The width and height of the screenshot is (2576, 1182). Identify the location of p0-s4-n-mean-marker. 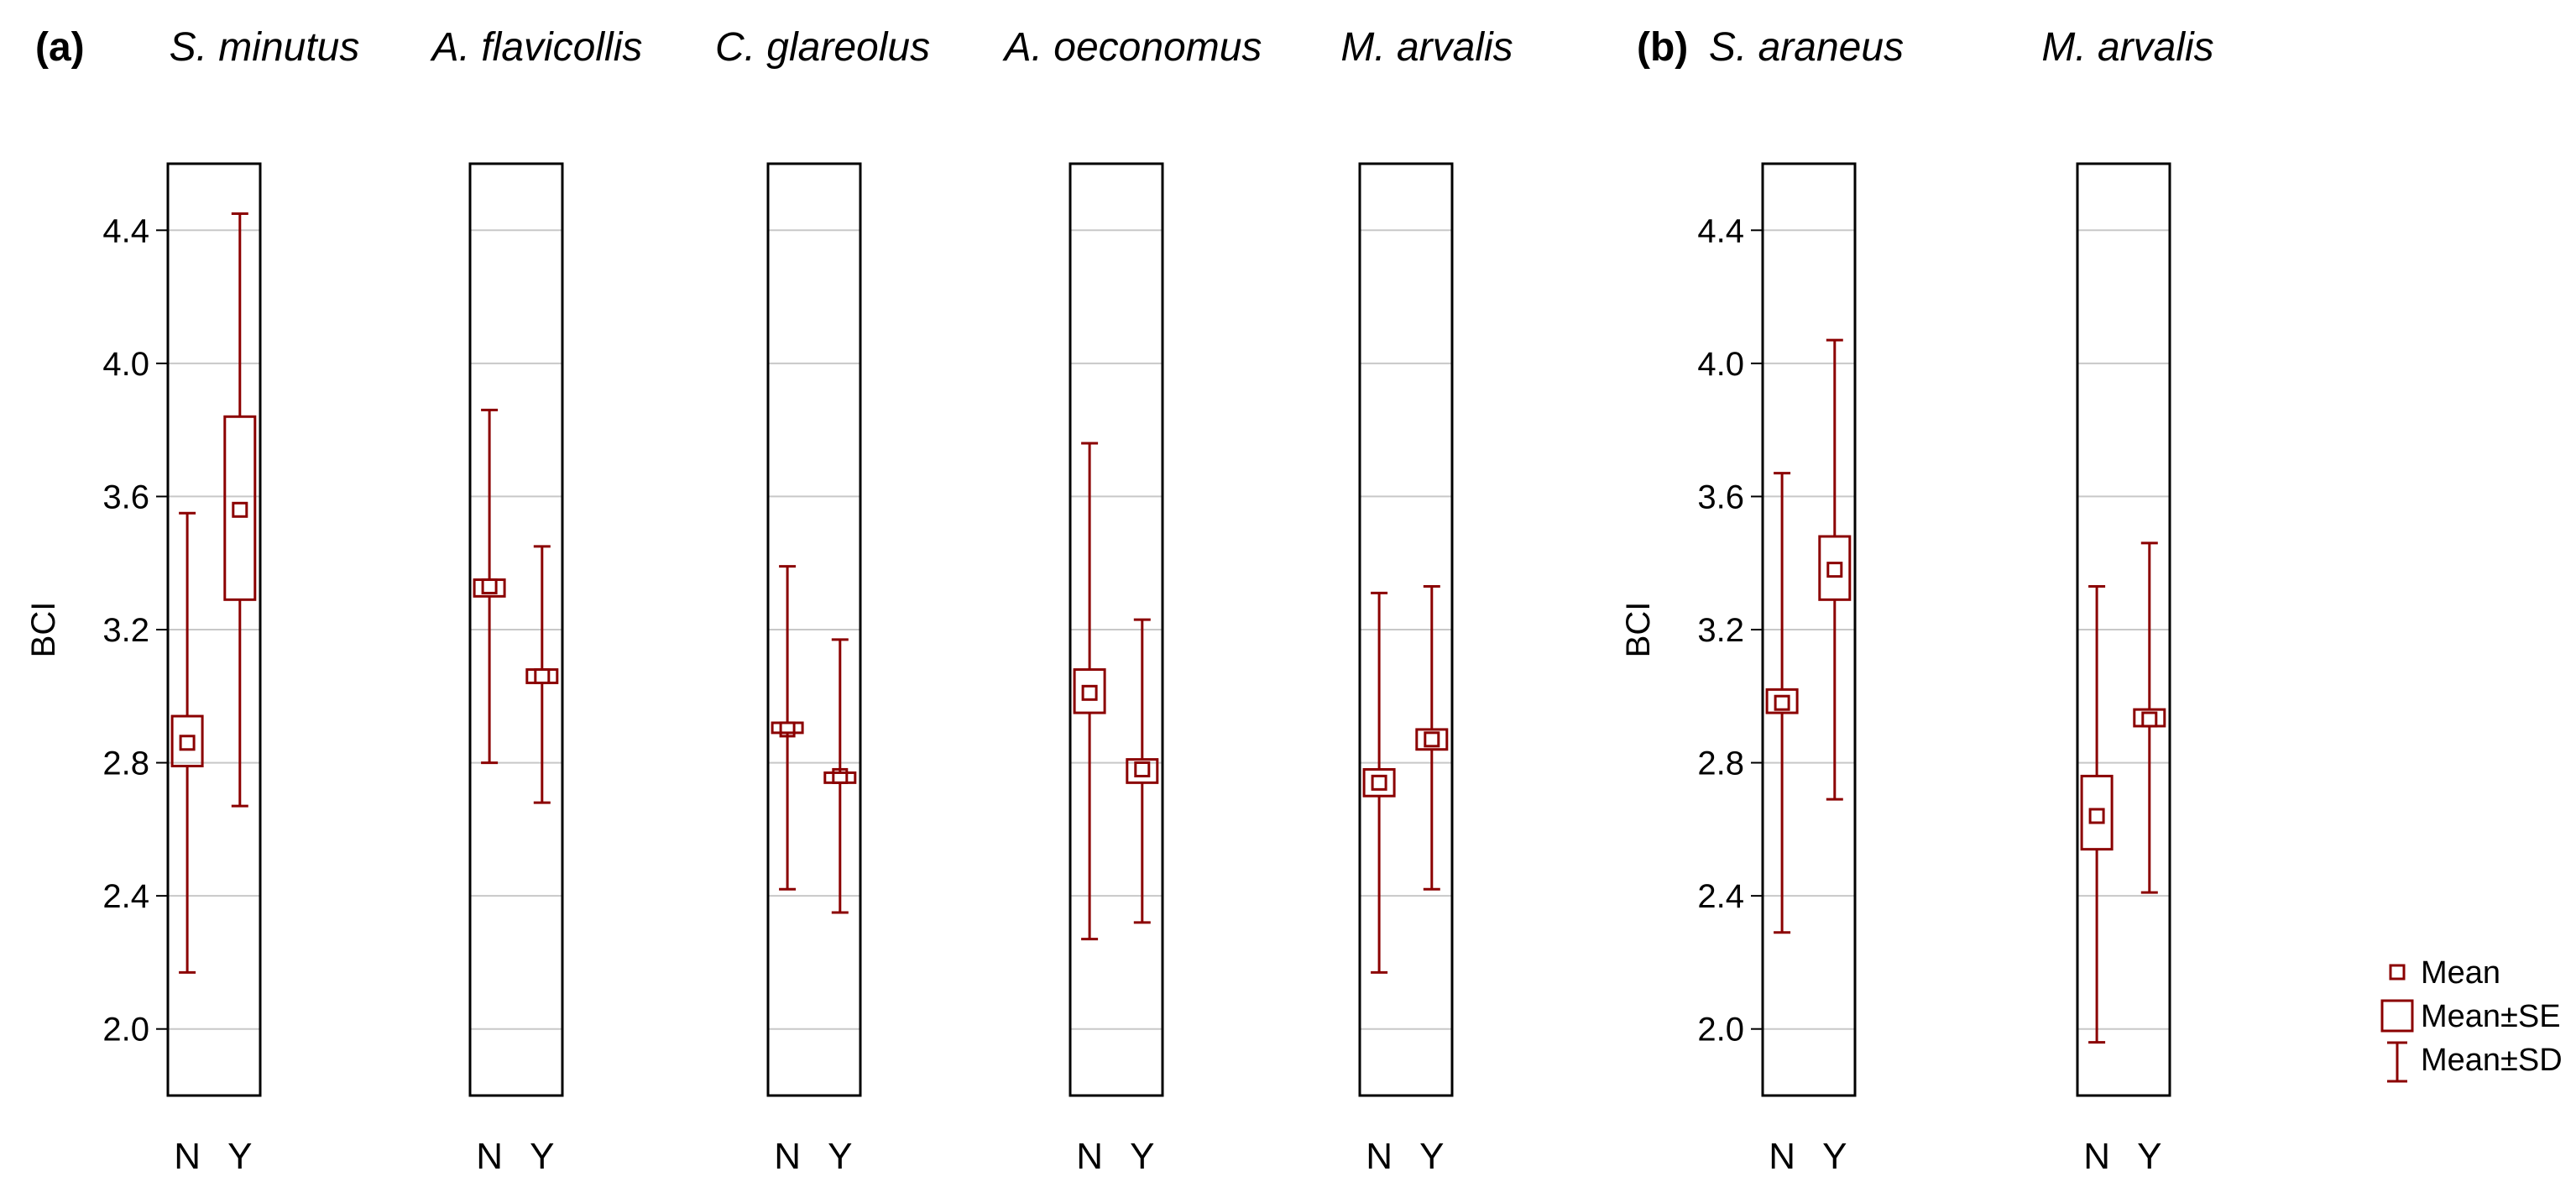
(1379, 782).